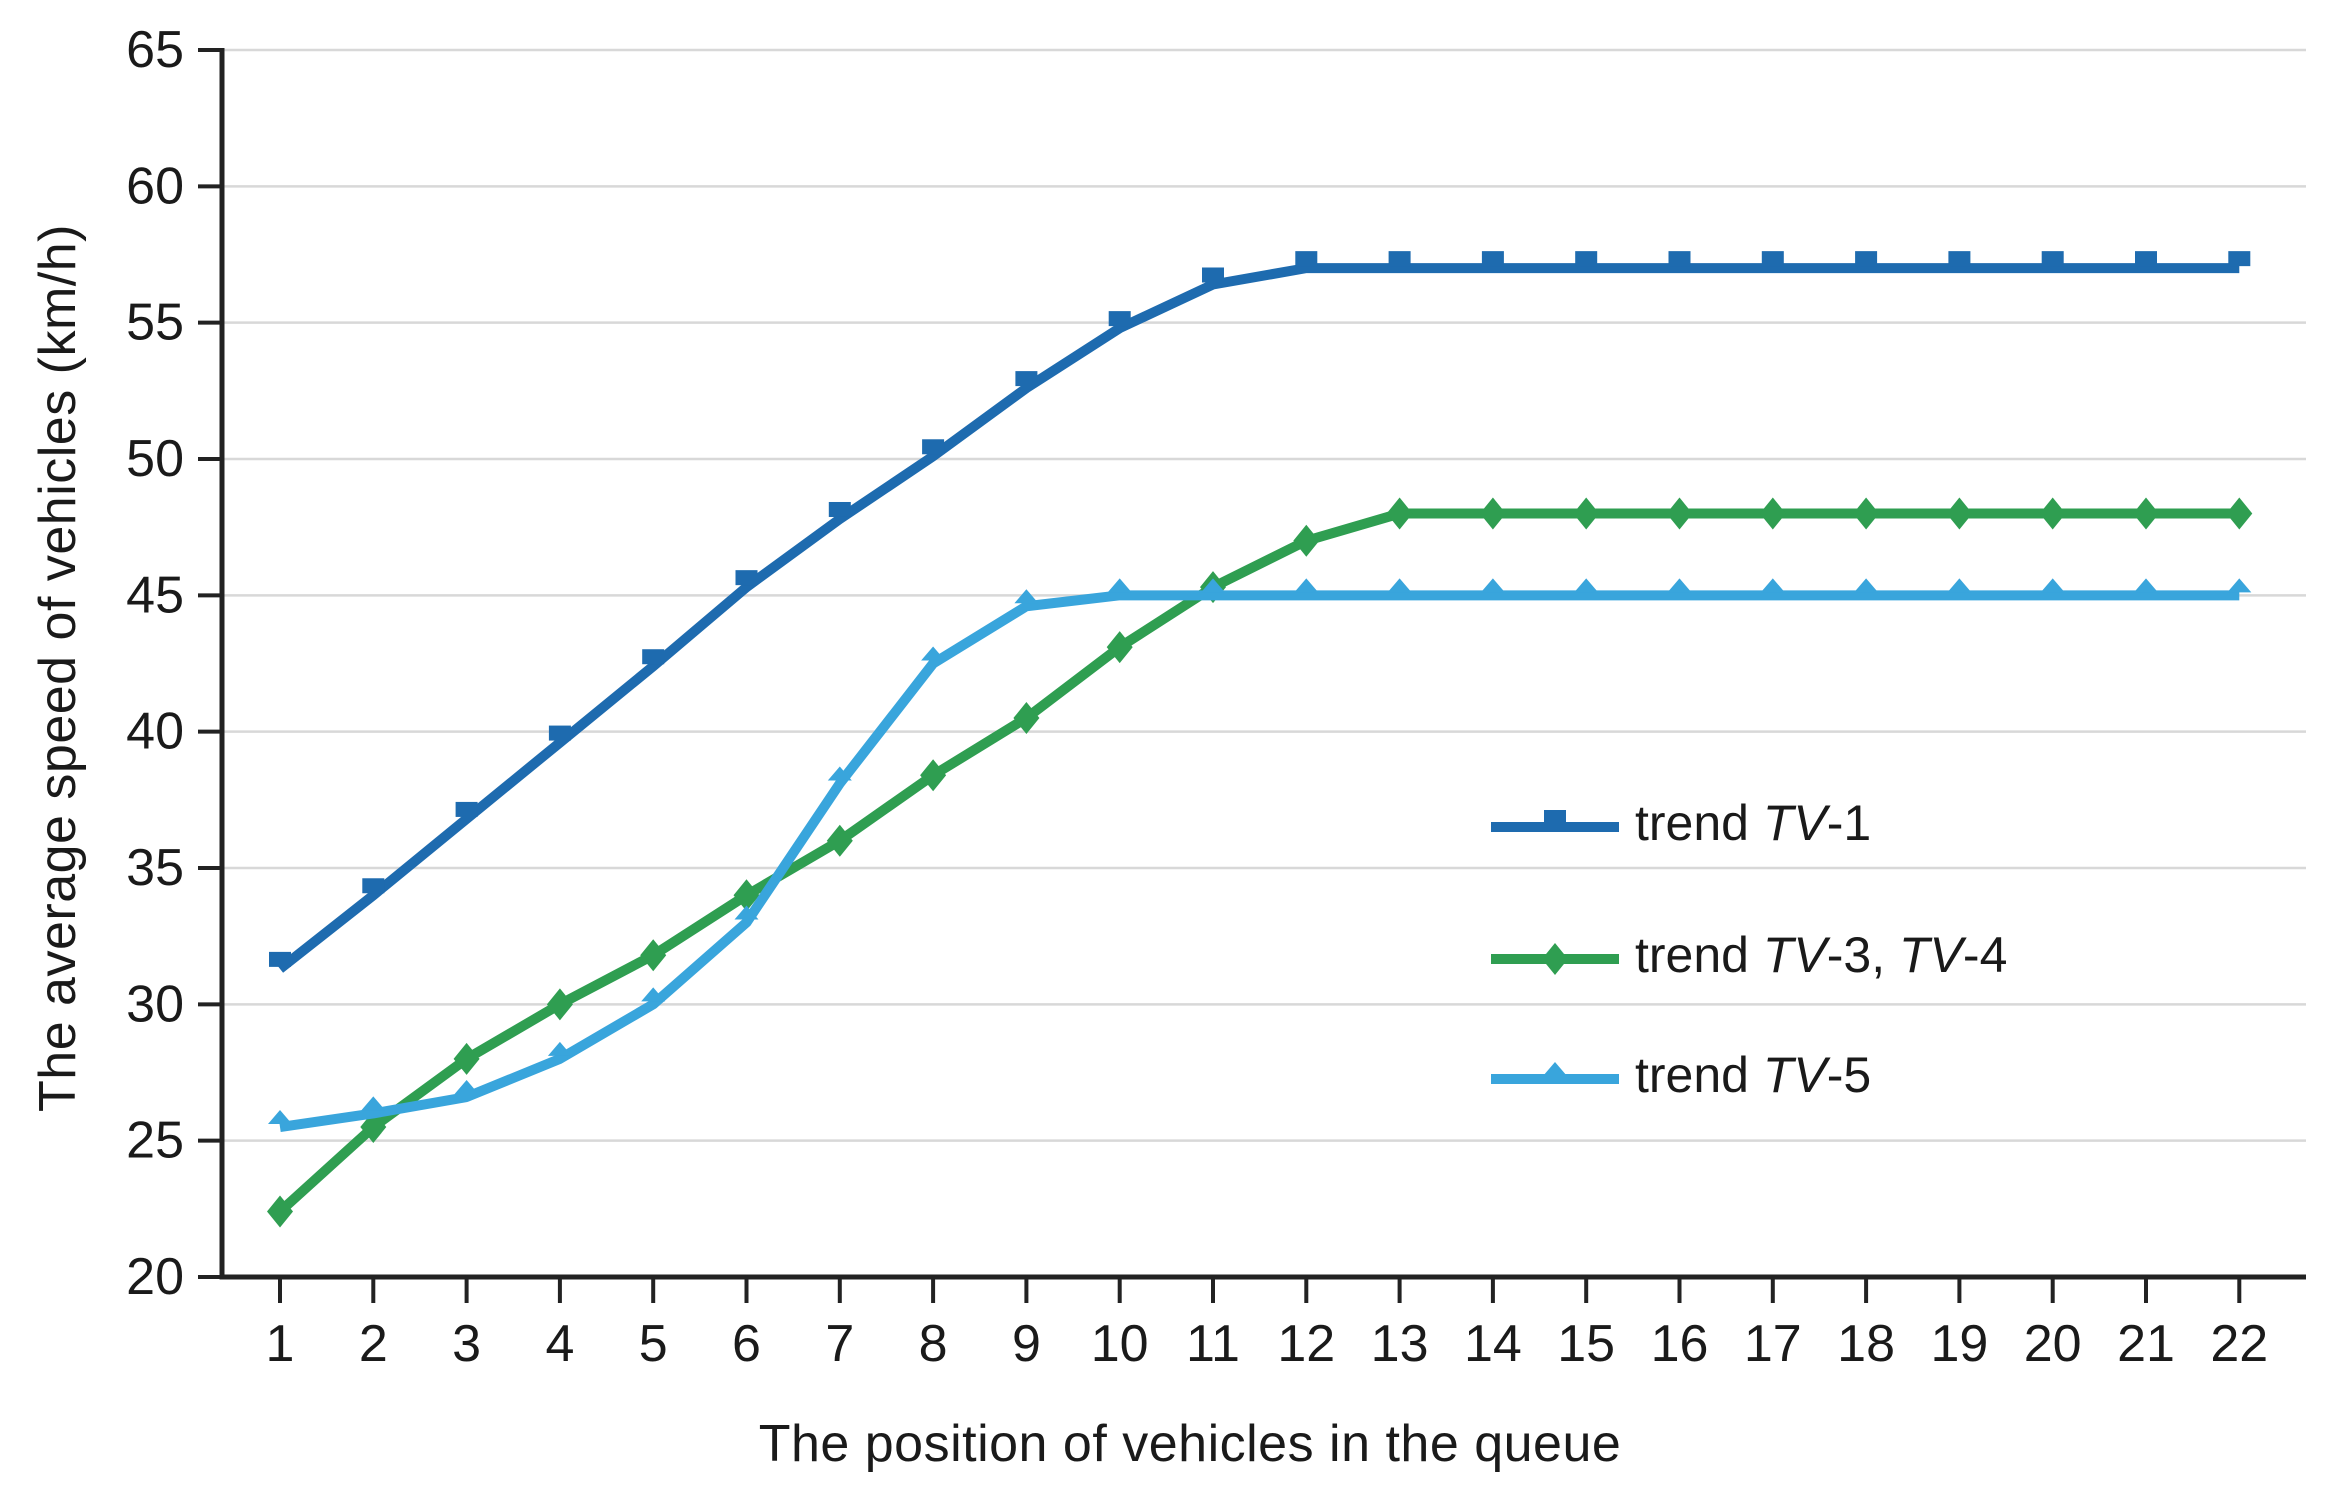  What do you see at coordinates (174, 663) in the screenshot?
I see `y-axis-ticks: 20 25 30 35 40 45 50 55 60 65` at bounding box center [174, 663].